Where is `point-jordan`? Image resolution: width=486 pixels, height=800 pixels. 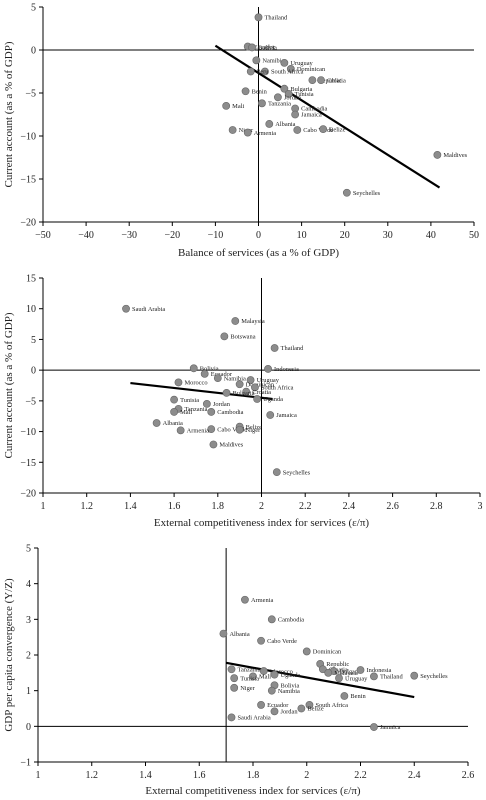
point-jordan is located at coordinates (277, 97).